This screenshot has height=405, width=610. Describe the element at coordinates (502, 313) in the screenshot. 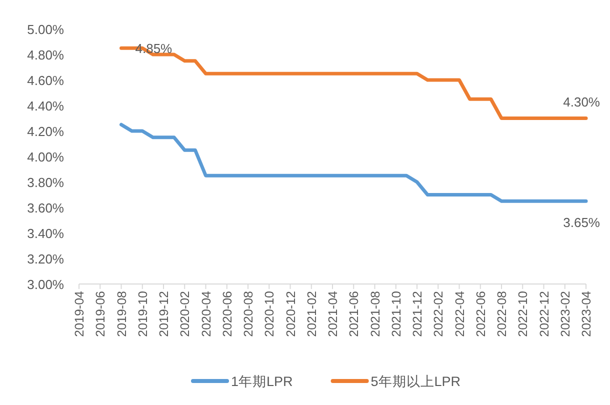

I see `x-tick-label: 2022-08` at that location.